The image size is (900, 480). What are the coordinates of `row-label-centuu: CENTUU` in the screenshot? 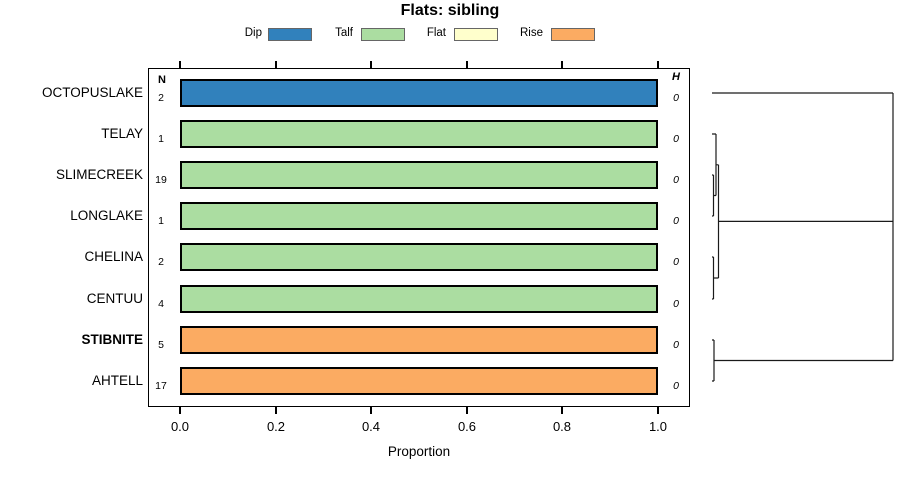 It's located at (114, 298).